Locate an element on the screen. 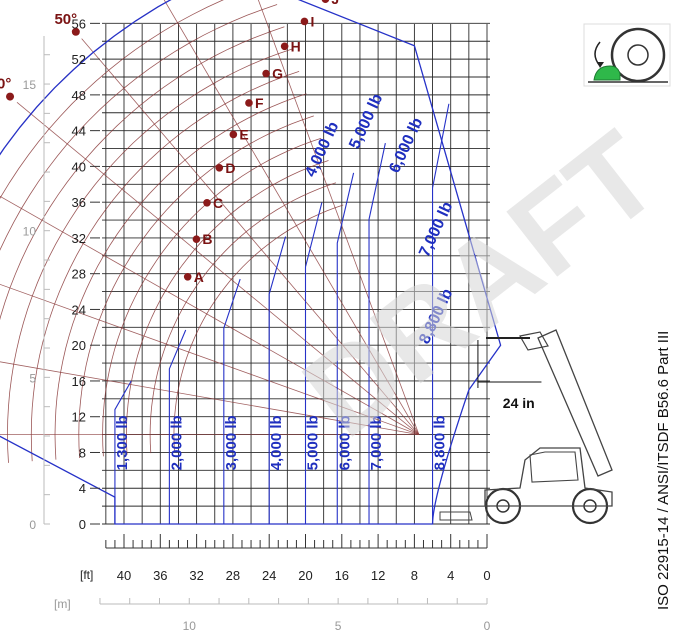 The image size is (685, 635). x-tick-label: 16 is located at coordinates (342, 575).